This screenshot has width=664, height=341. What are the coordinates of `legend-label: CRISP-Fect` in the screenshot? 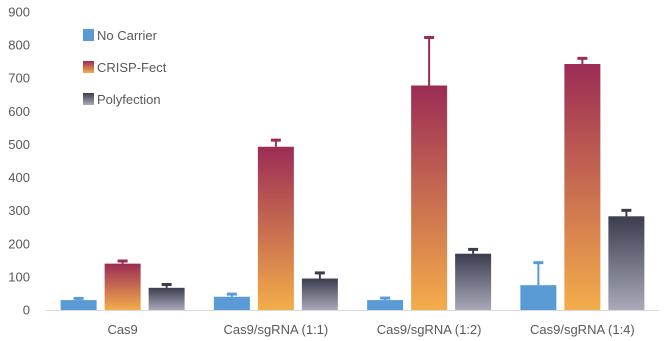 It's located at (132, 67).